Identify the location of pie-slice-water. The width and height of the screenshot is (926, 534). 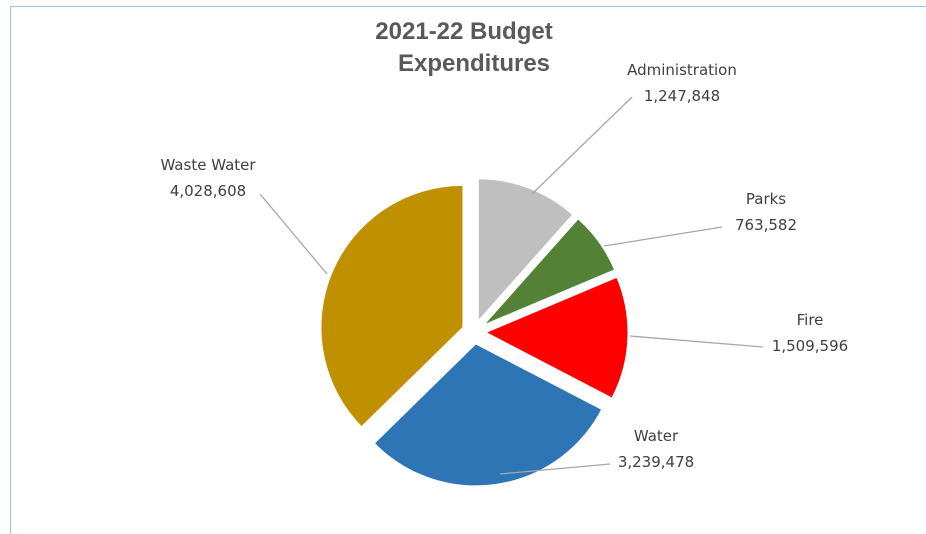
(488, 415).